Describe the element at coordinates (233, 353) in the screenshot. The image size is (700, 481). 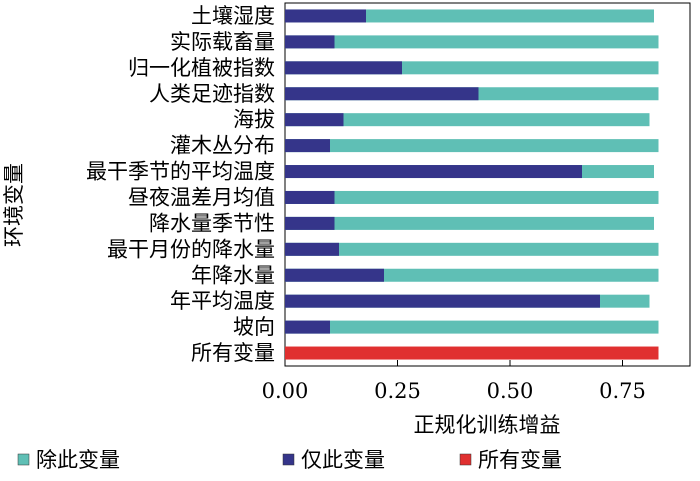
I see `category-label: 所有变量` at that location.